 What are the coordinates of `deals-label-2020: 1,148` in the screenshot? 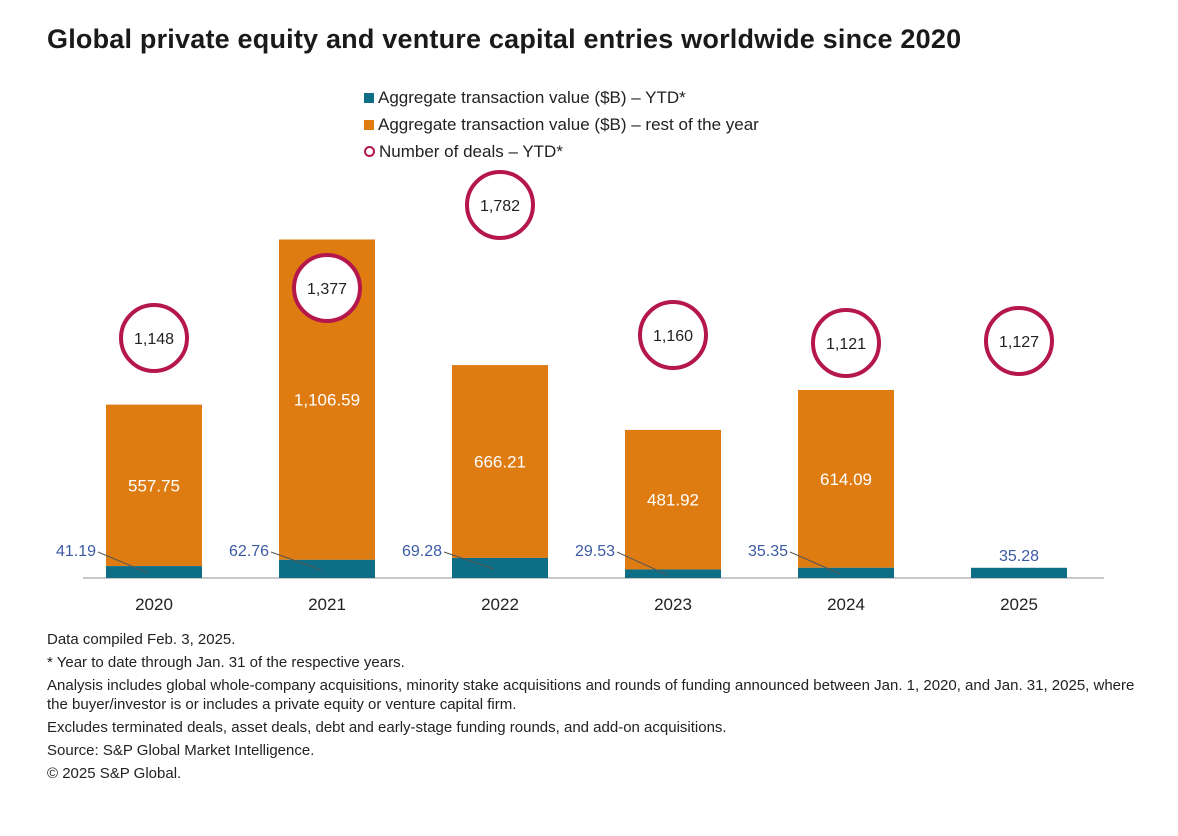 It's located at (154, 339).